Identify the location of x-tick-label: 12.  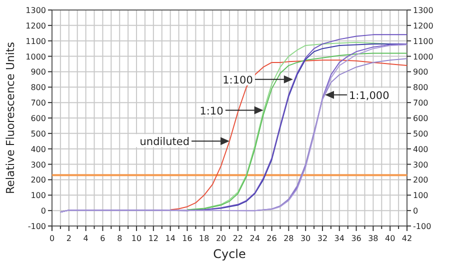
(153, 238).